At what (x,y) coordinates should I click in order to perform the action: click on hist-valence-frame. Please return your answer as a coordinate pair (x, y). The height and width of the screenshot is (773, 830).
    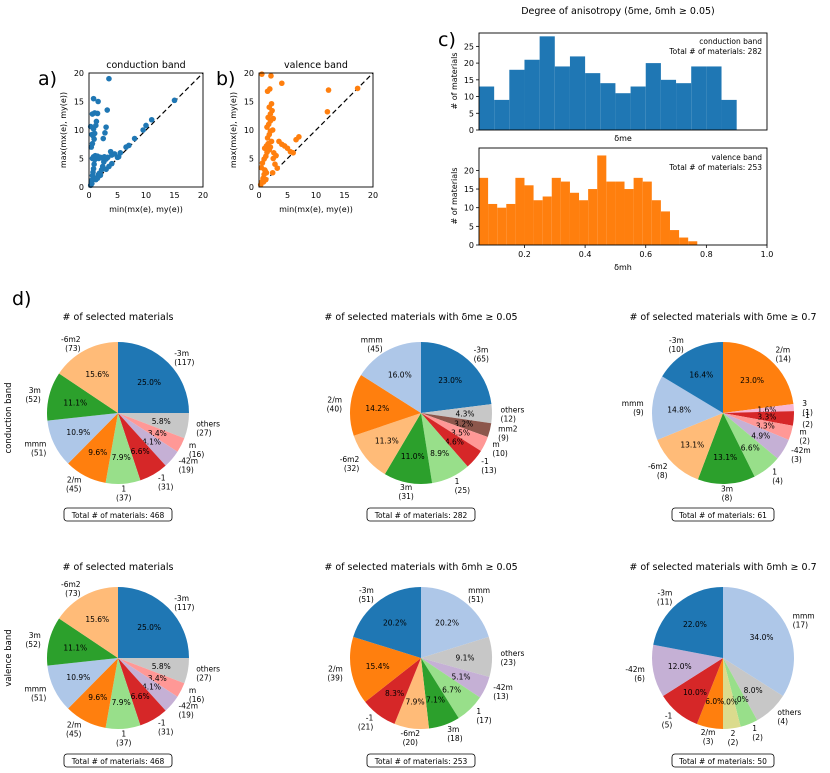
    Looking at the image, I should click on (623, 196).